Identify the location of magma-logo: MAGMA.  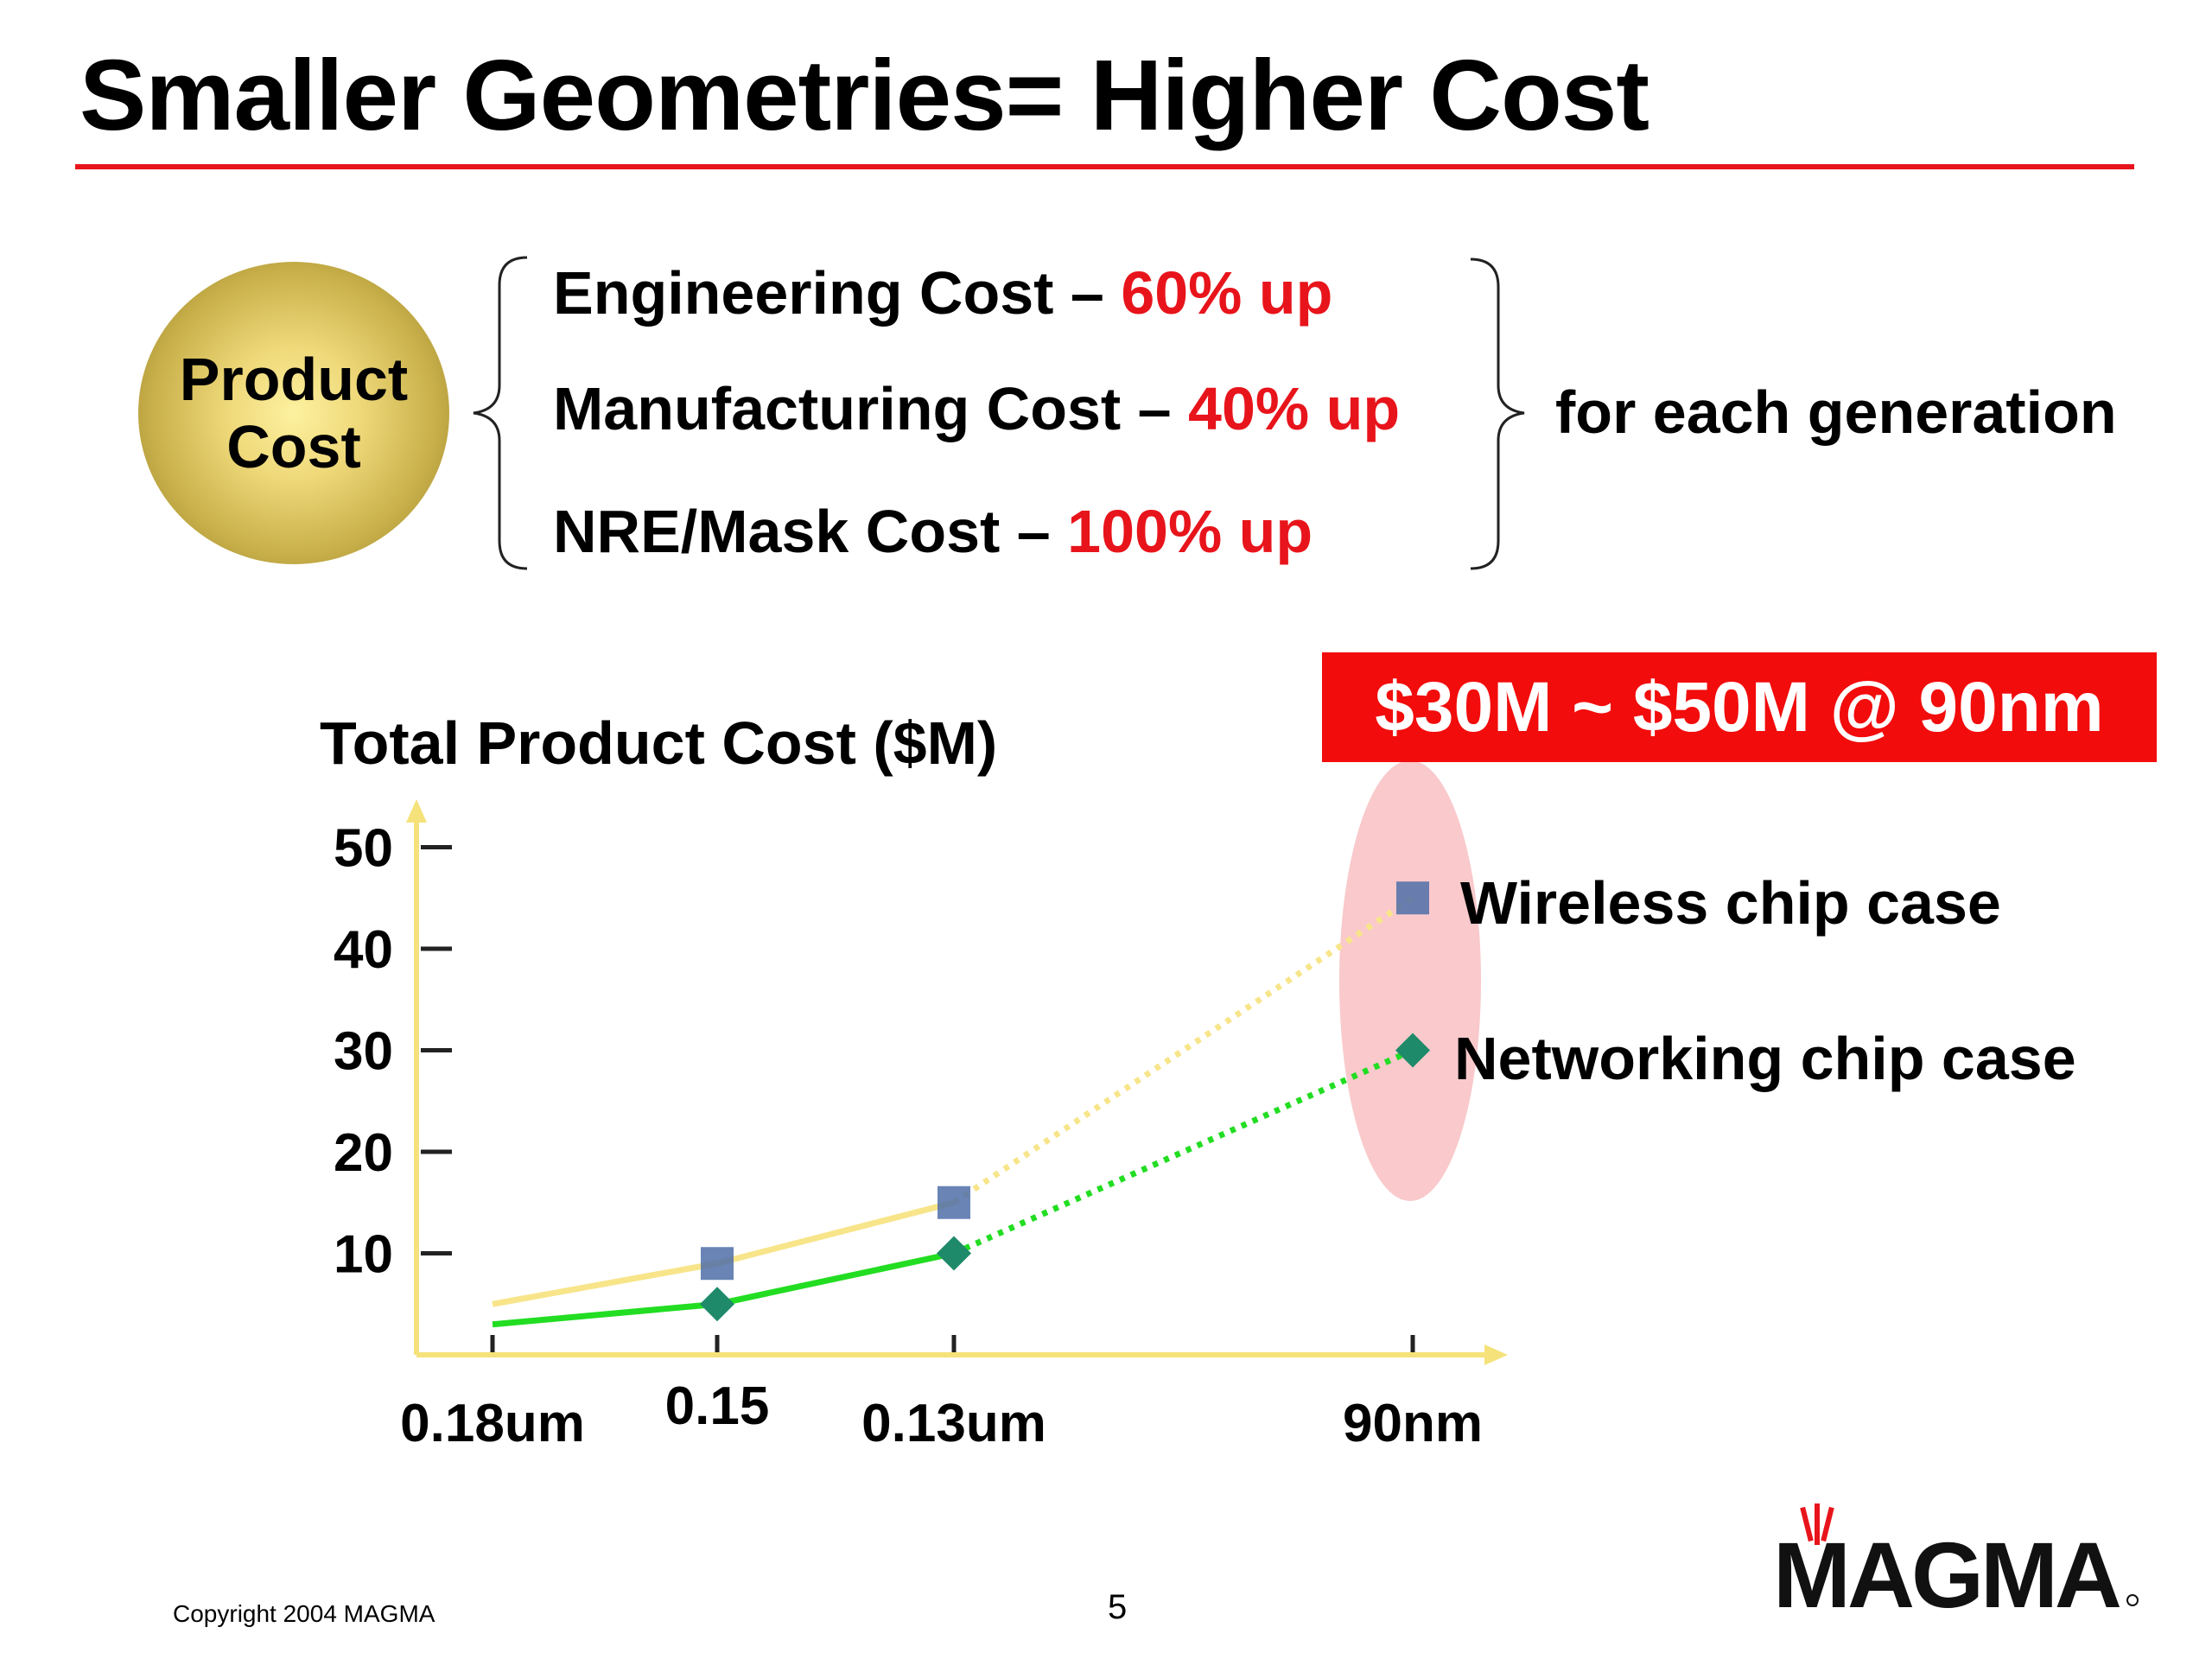
(1953, 1565).